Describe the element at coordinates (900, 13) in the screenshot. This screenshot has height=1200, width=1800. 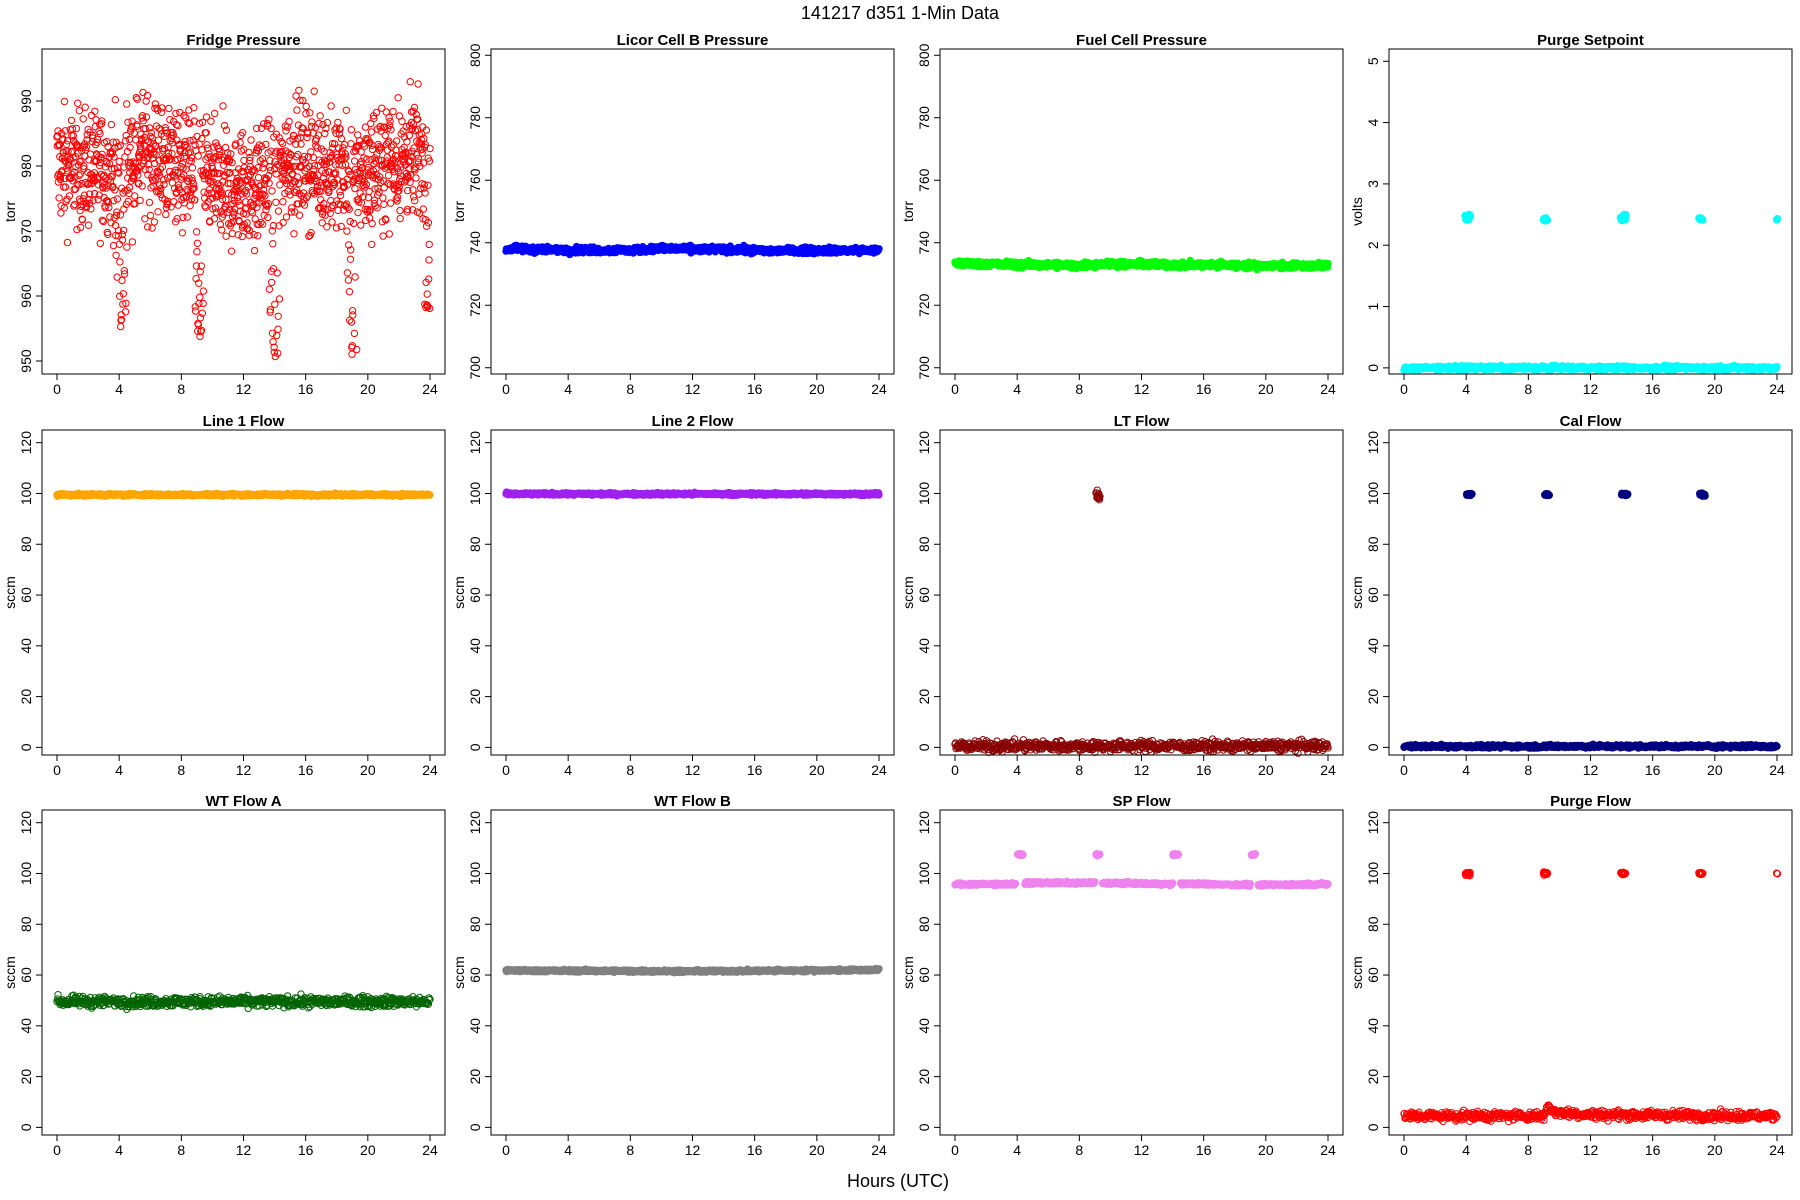
I see `figure-title: 141217 d351 1-Min Data` at that location.